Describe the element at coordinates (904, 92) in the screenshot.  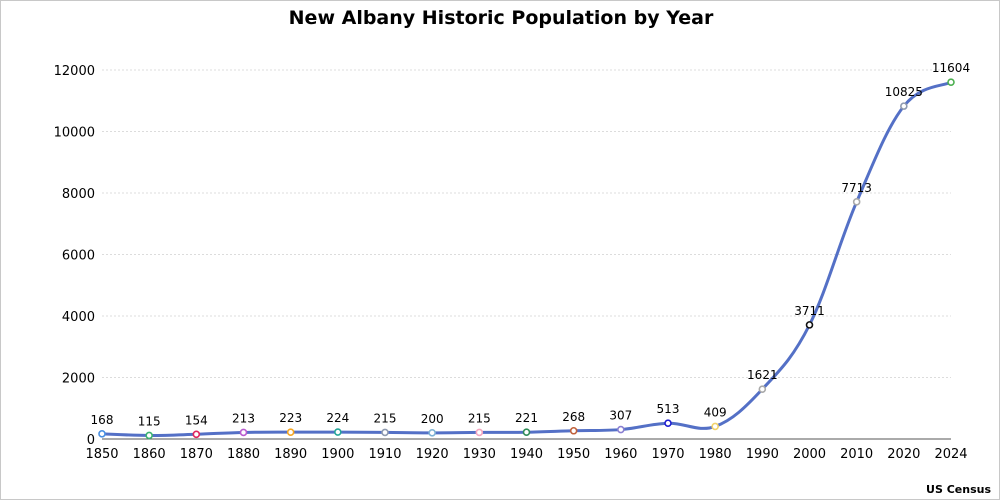
I see `data-label: 10825` at that location.